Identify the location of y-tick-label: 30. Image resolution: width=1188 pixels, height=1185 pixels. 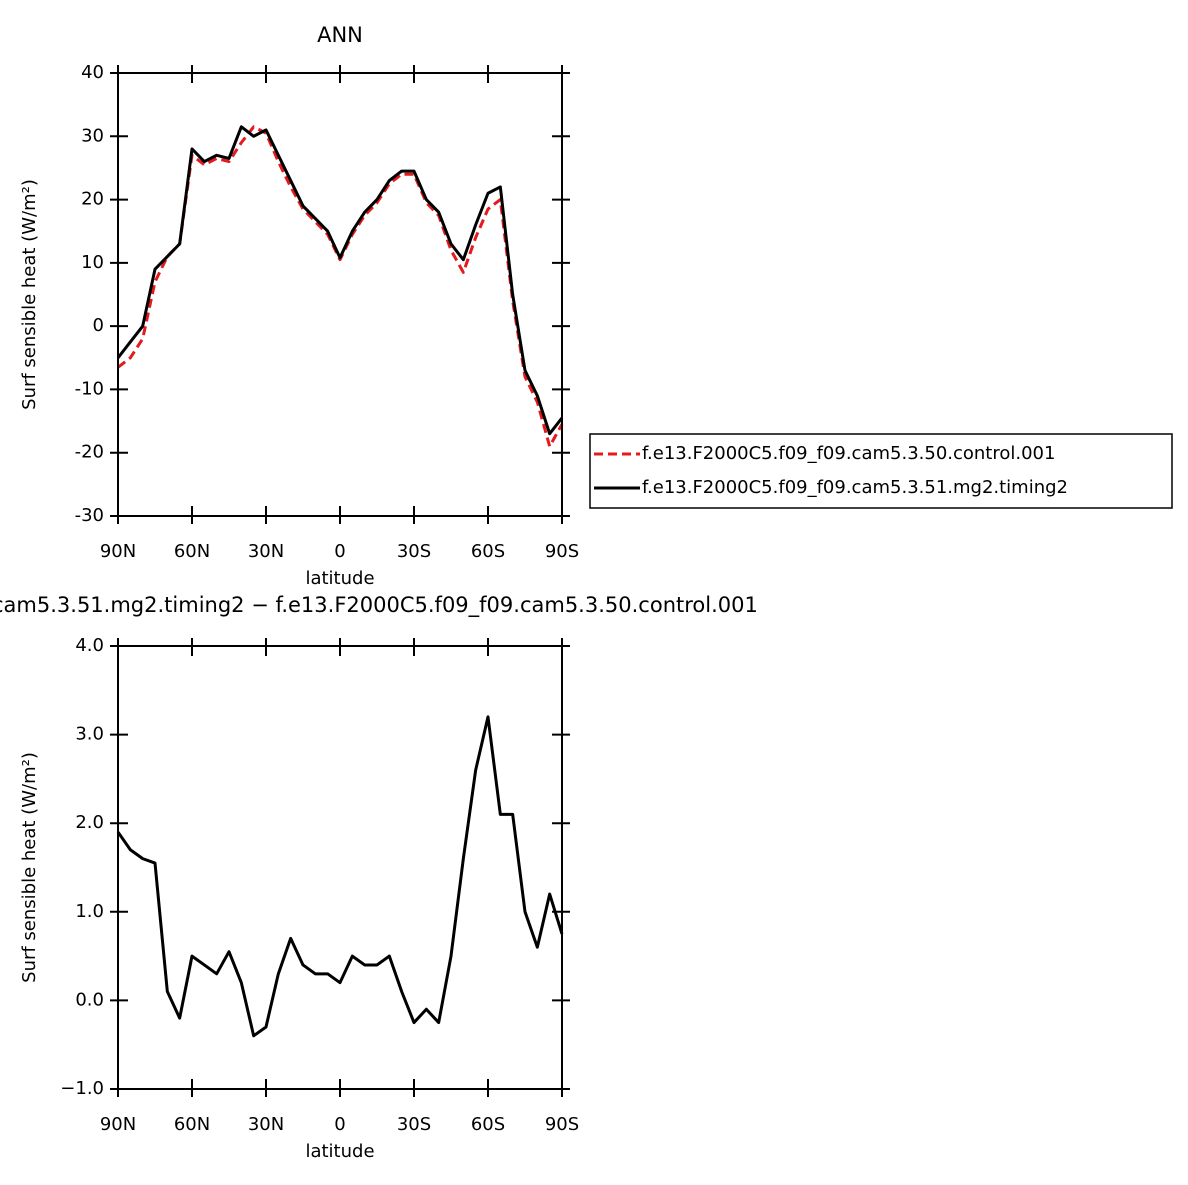
(92, 135).